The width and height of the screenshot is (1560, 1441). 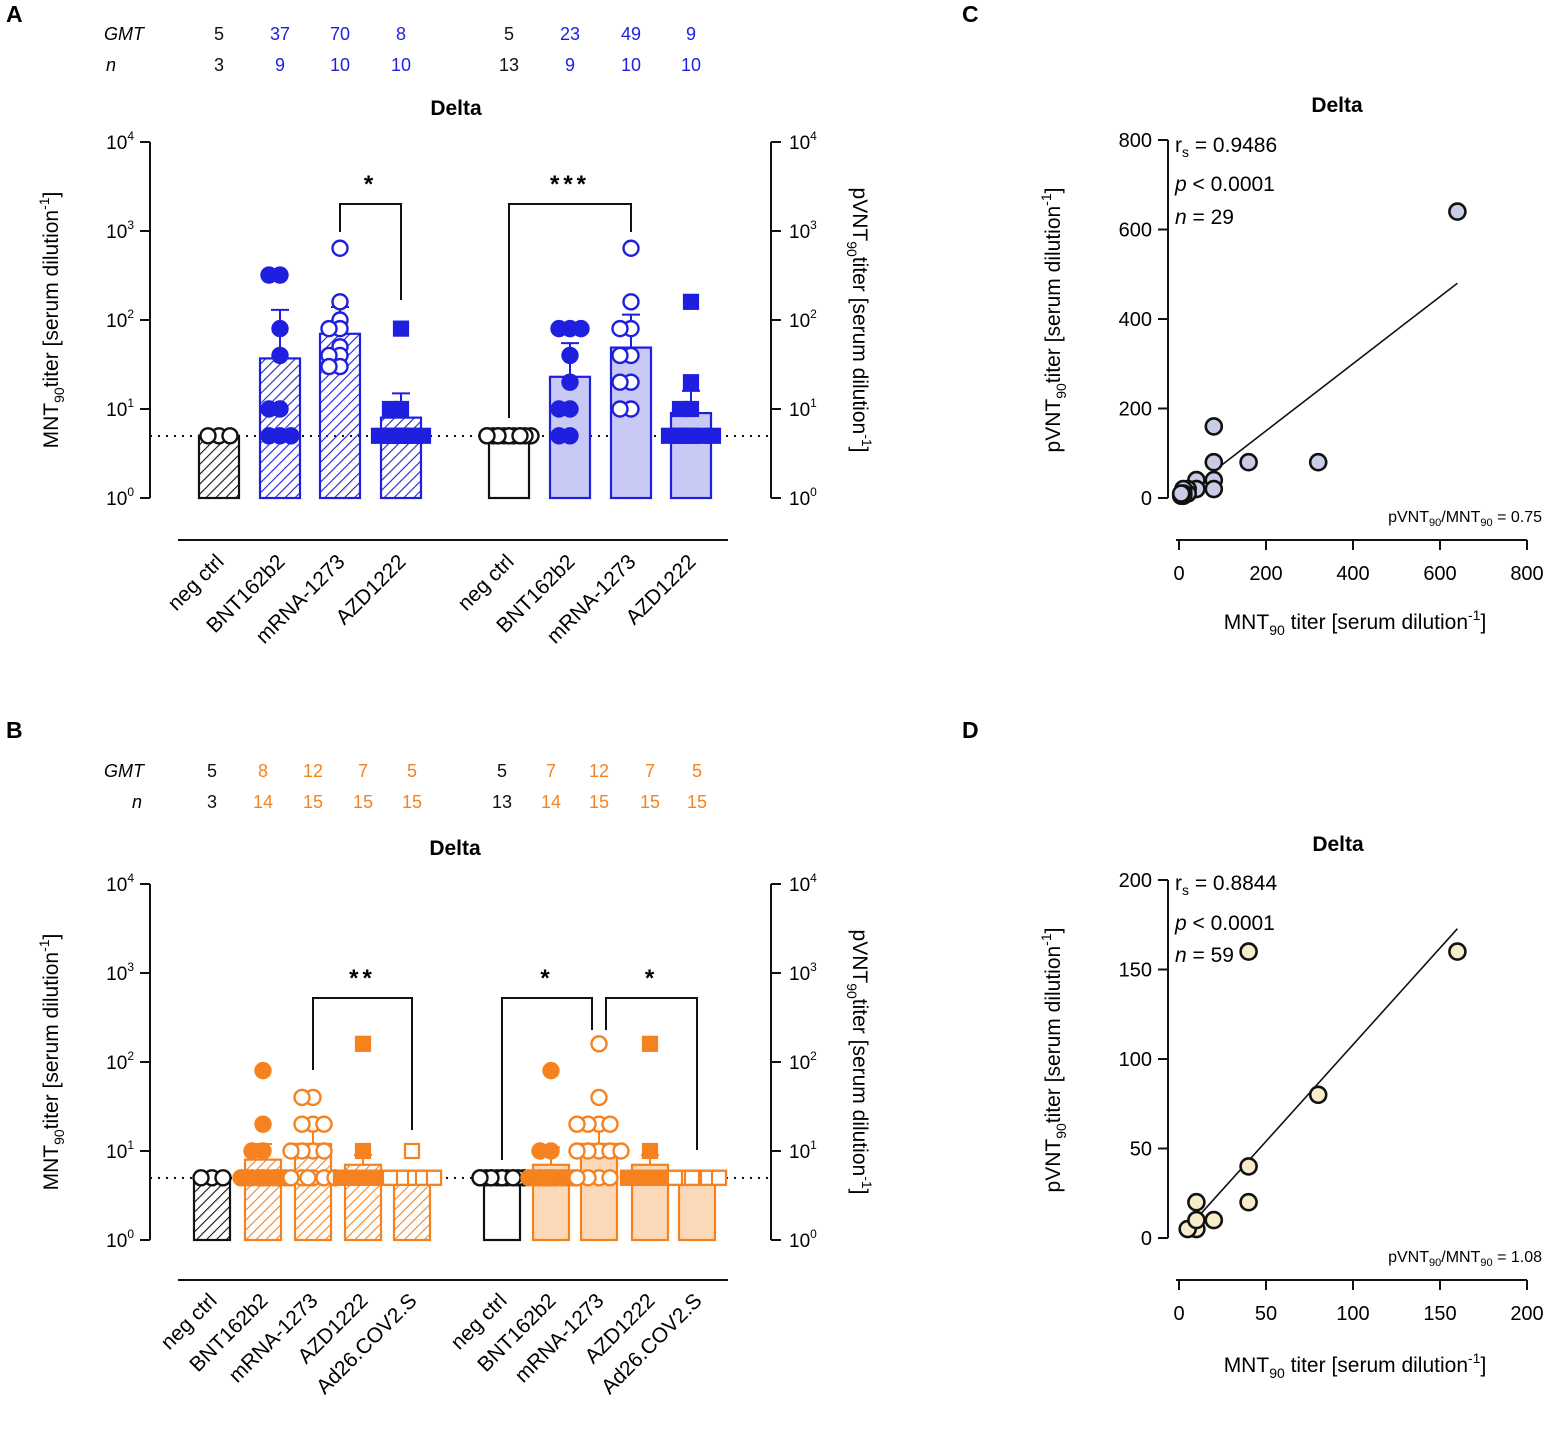 What do you see at coordinates (691, 455) in the screenshot?
I see `bar-azd1222-pvnt90` at bounding box center [691, 455].